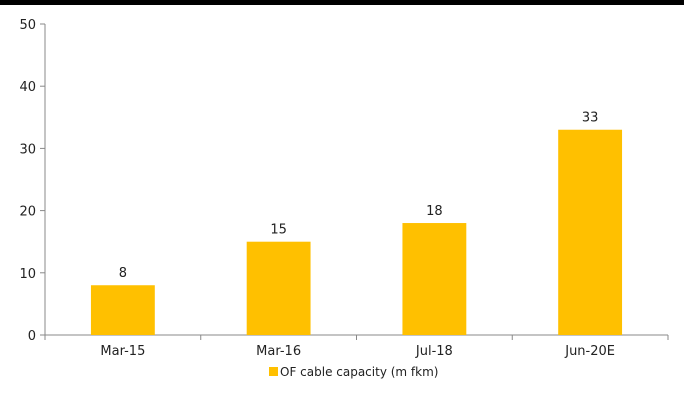 The width and height of the screenshot is (684, 405). I want to click on y-tick-label: 0, so click(32, 336).